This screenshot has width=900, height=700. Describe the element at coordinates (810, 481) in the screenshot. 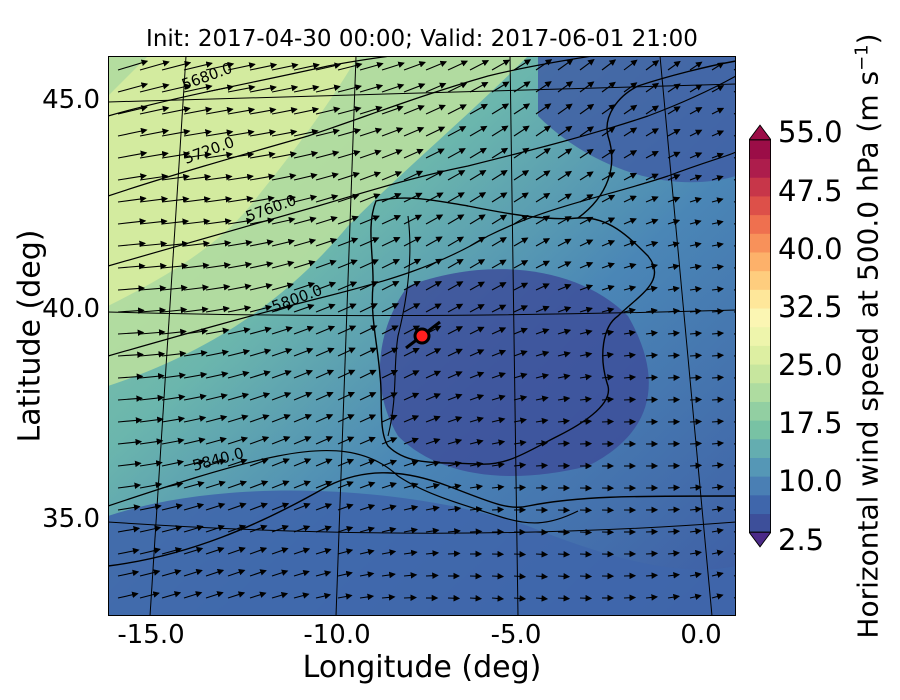

I see `colorbar-tick-10: 10.0` at that location.